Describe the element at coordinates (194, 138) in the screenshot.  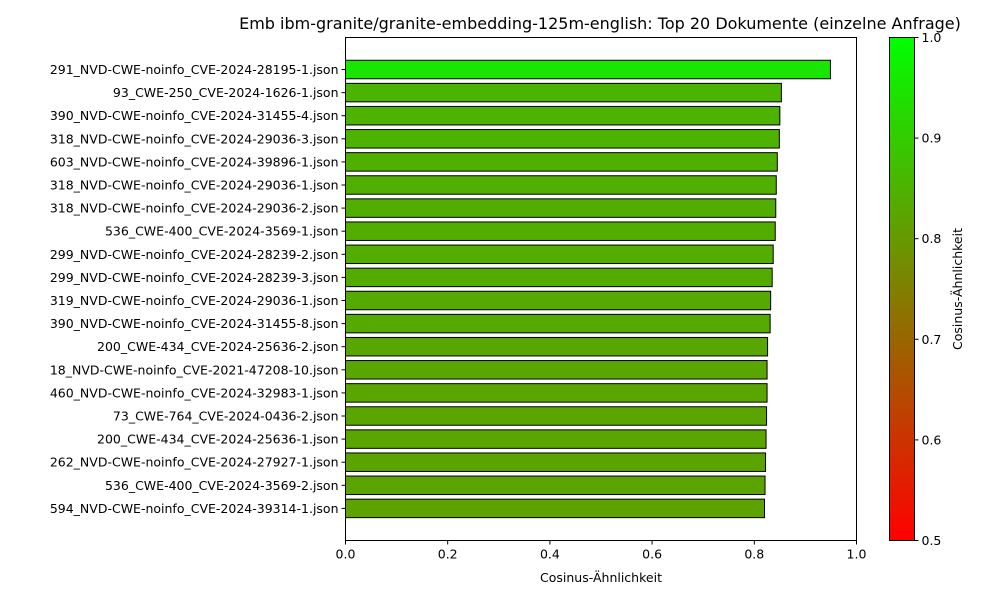
I see `y-tick-label: 318_NVD-CWE-noinfo_CVE-2024-29036-3.json` at that location.